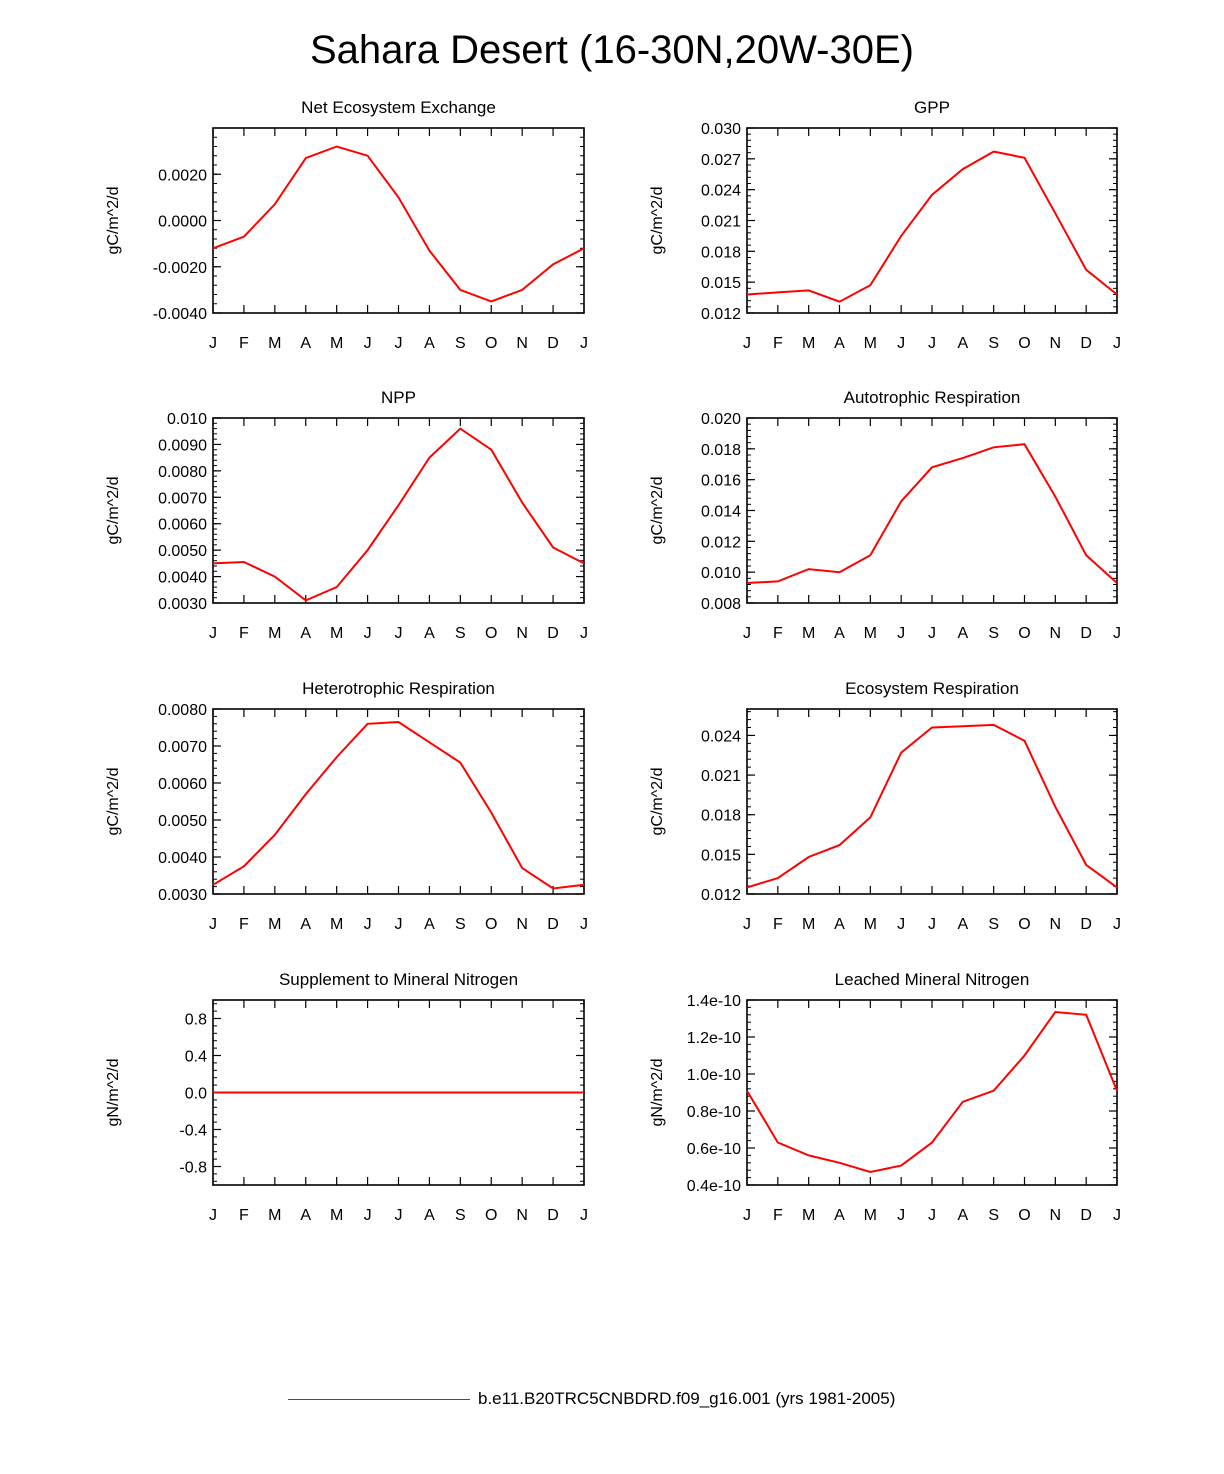 The width and height of the screenshot is (1224, 1474). I want to click on y-tick-label: 0.0030, so click(182, 604).